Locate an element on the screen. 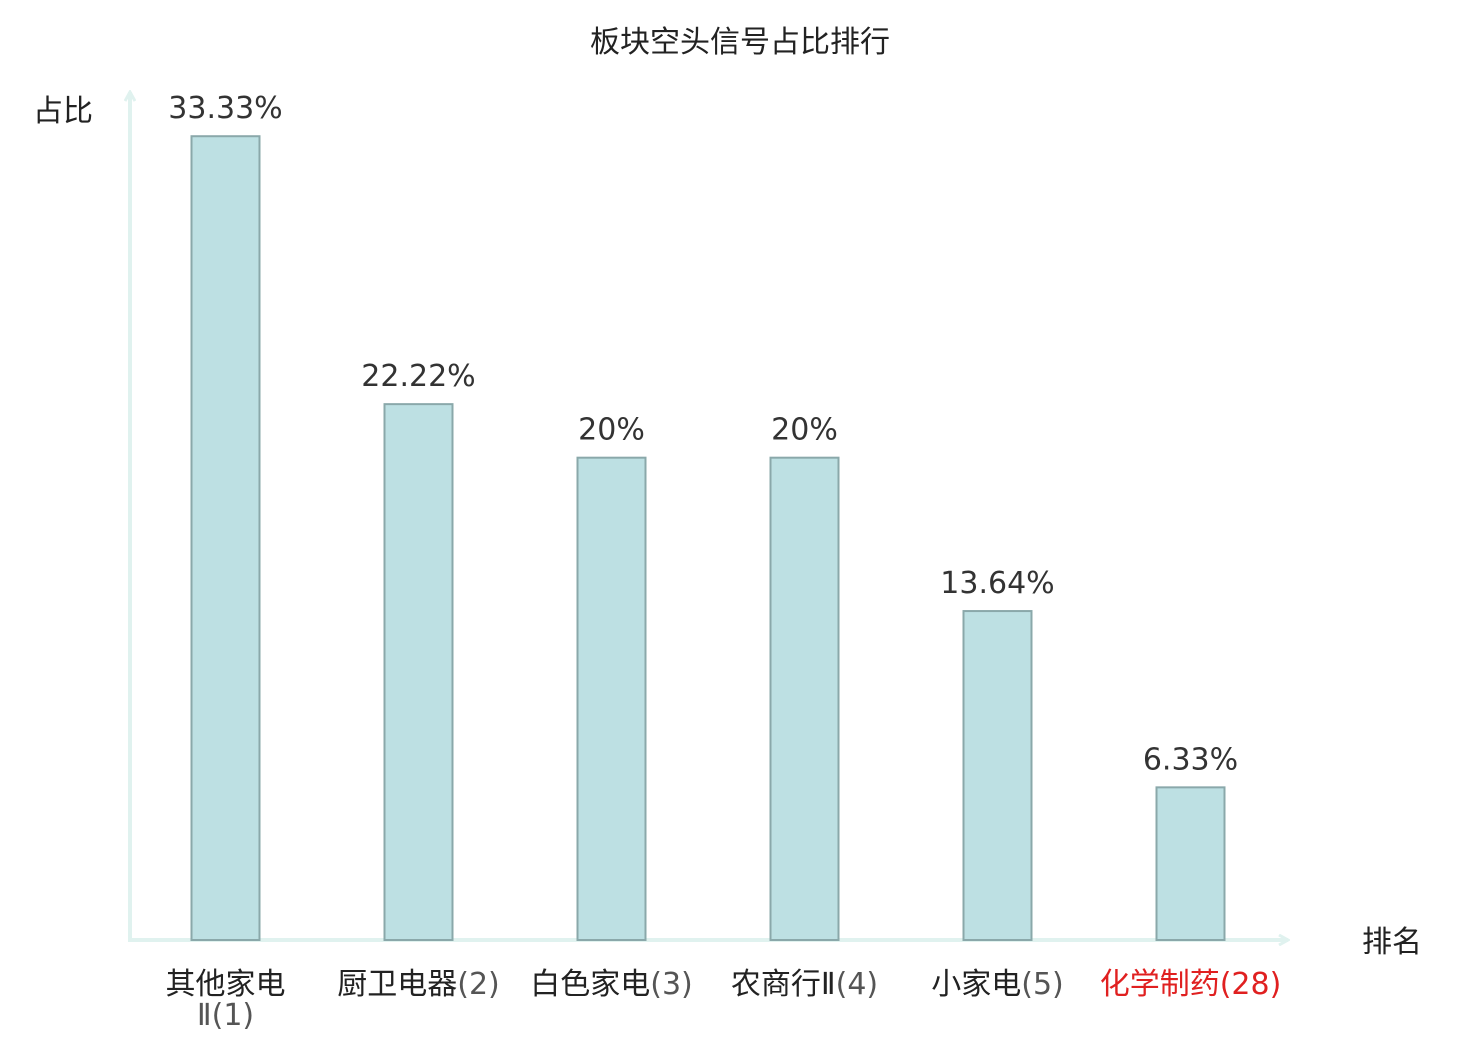  value-label-4: 20% is located at coordinates (804, 430).